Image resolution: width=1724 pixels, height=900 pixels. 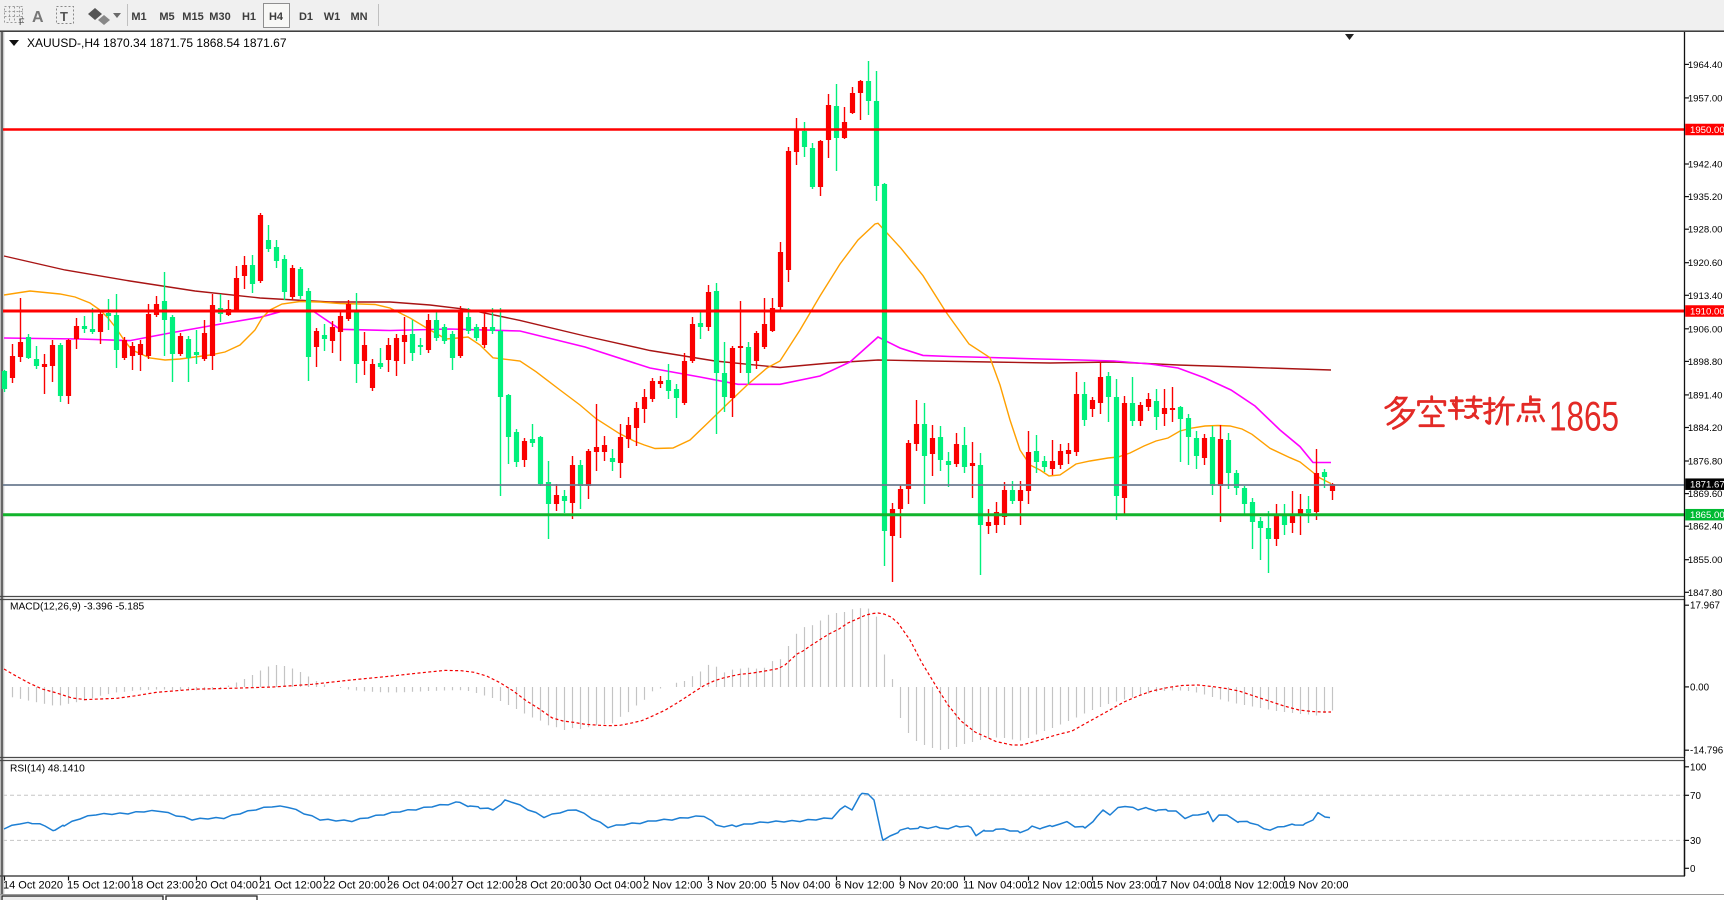 I want to click on svg-text: 1884.20, so click(x=1705, y=428).